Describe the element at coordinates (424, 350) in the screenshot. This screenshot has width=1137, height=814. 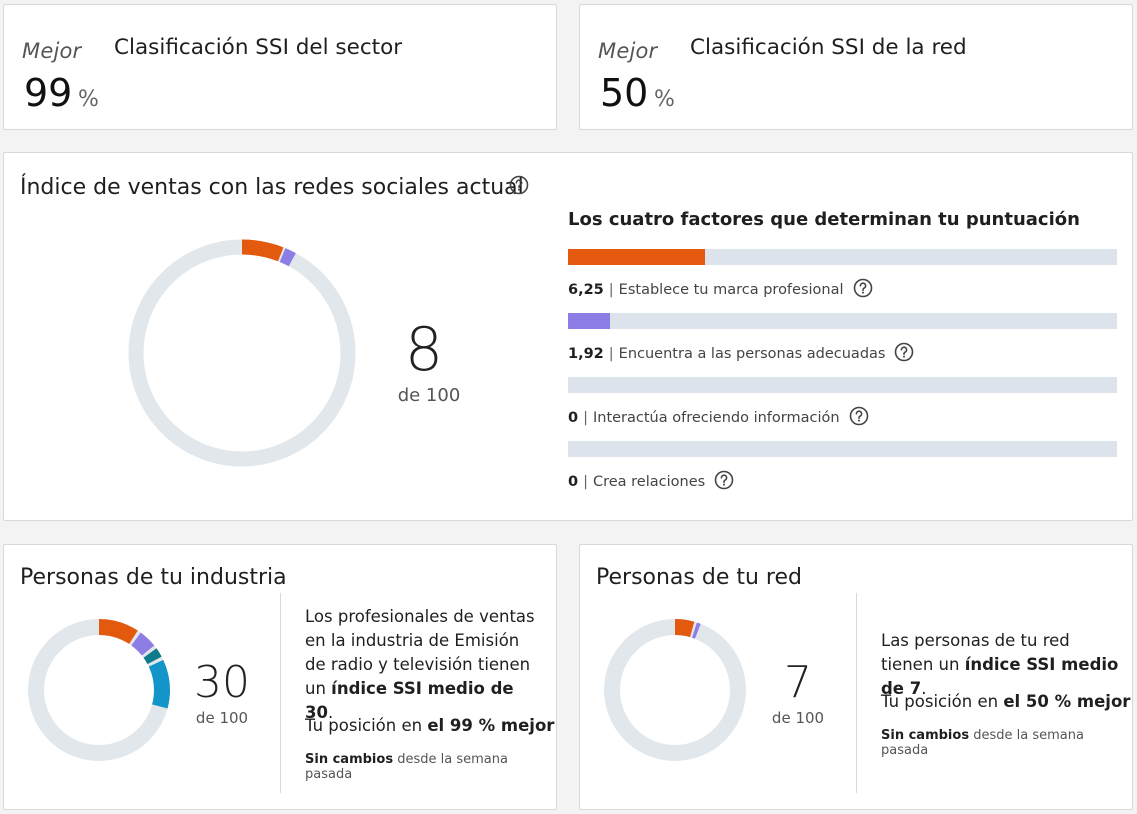
I see `ssi-score: 8` at that location.